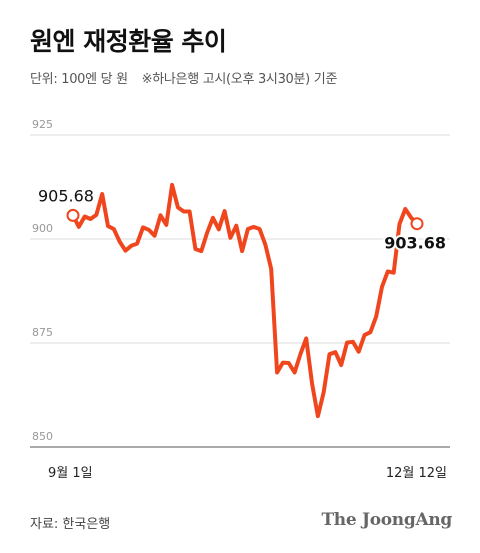 This screenshot has width=480, height=553. What do you see at coordinates (66, 195) in the screenshot?
I see `data-label: 905.68` at bounding box center [66, 195].